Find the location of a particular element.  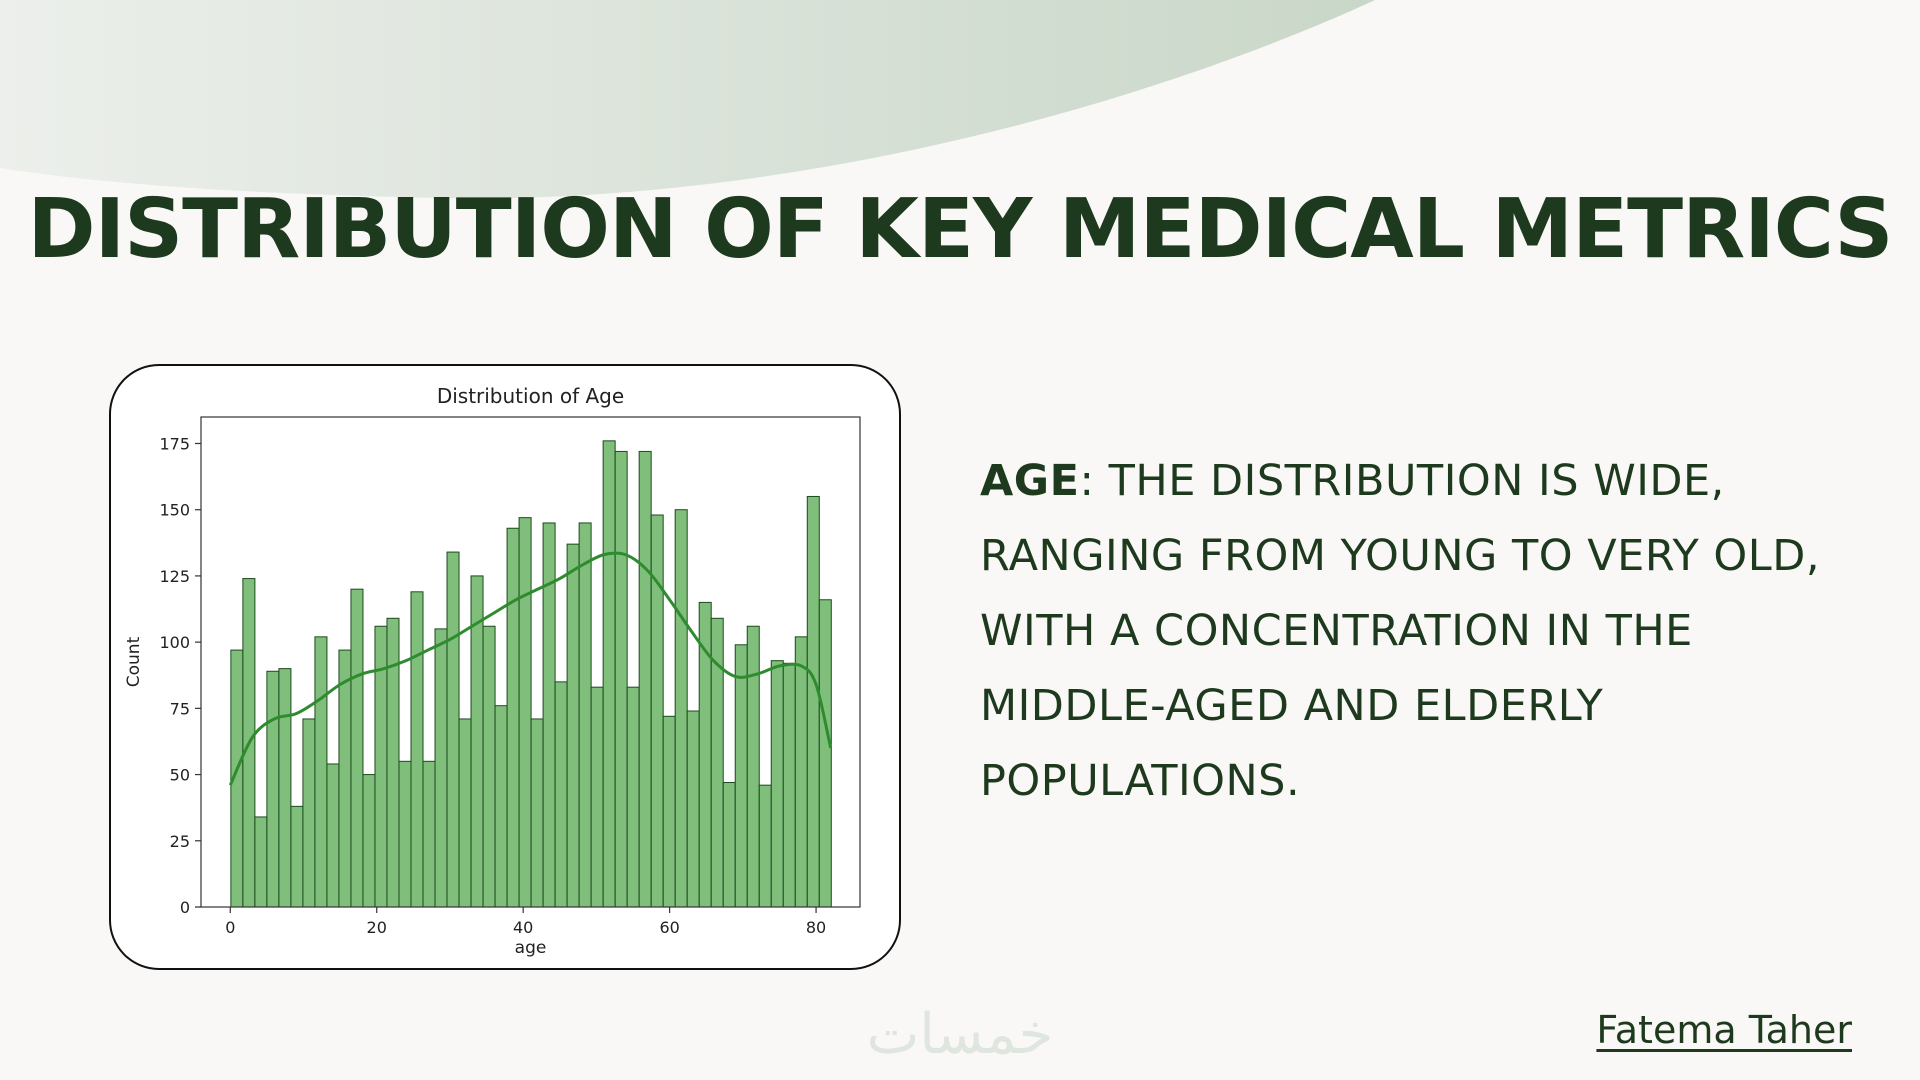

description-keyword: AGE is located at coordinates (1030, 481).